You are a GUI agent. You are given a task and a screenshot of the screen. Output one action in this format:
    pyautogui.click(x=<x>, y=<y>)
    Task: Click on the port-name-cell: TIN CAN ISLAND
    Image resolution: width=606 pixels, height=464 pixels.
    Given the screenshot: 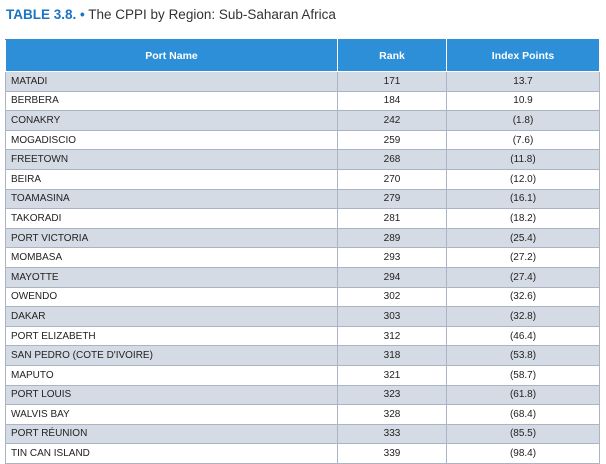 What is the action you would take?
    pyautogui.click(x=171, y=453)
    